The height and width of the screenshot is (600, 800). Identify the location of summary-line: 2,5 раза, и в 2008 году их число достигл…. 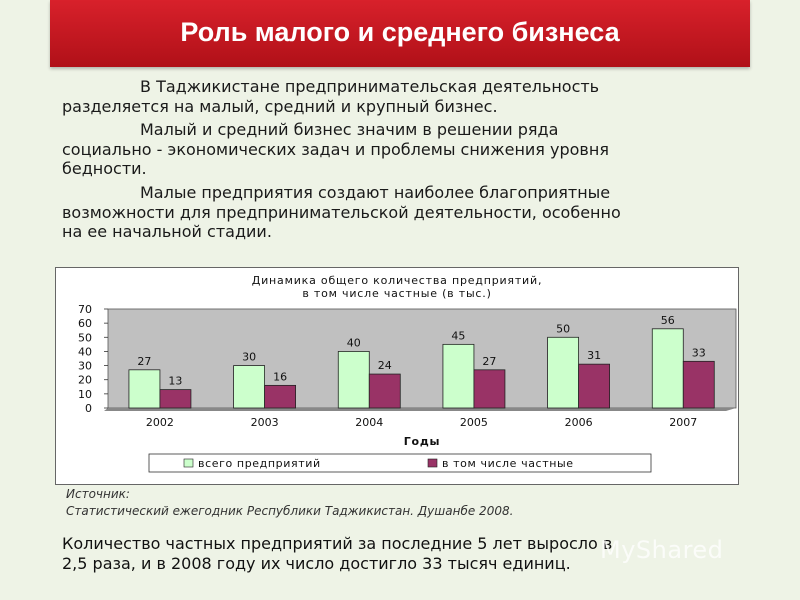
(316, 563).